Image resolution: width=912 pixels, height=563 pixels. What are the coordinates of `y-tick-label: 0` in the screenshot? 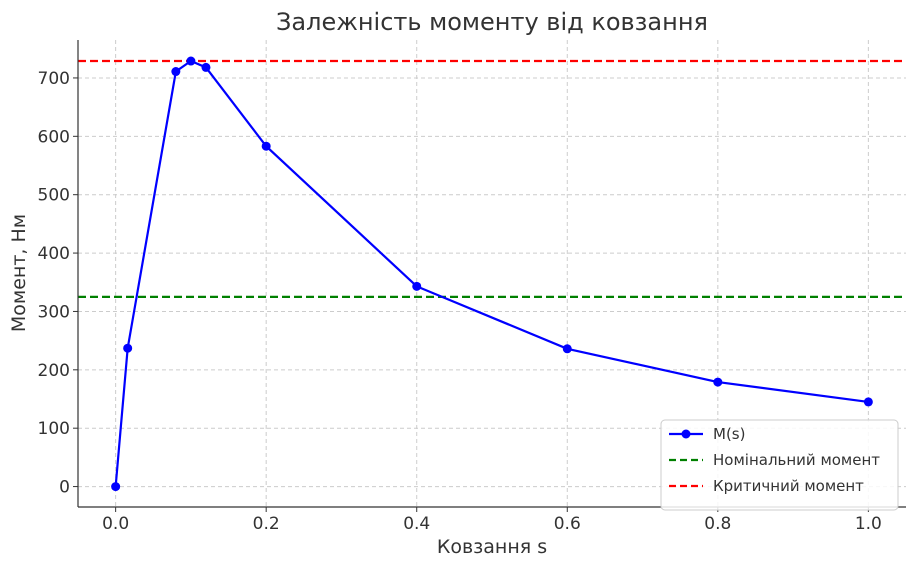 It's located at (64, 488).